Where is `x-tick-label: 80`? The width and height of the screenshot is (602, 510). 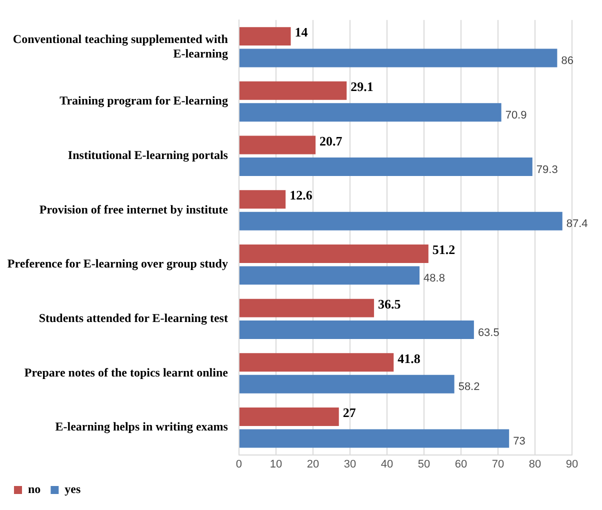
x-tick-label: 80 is located at coordinates (535, 464).